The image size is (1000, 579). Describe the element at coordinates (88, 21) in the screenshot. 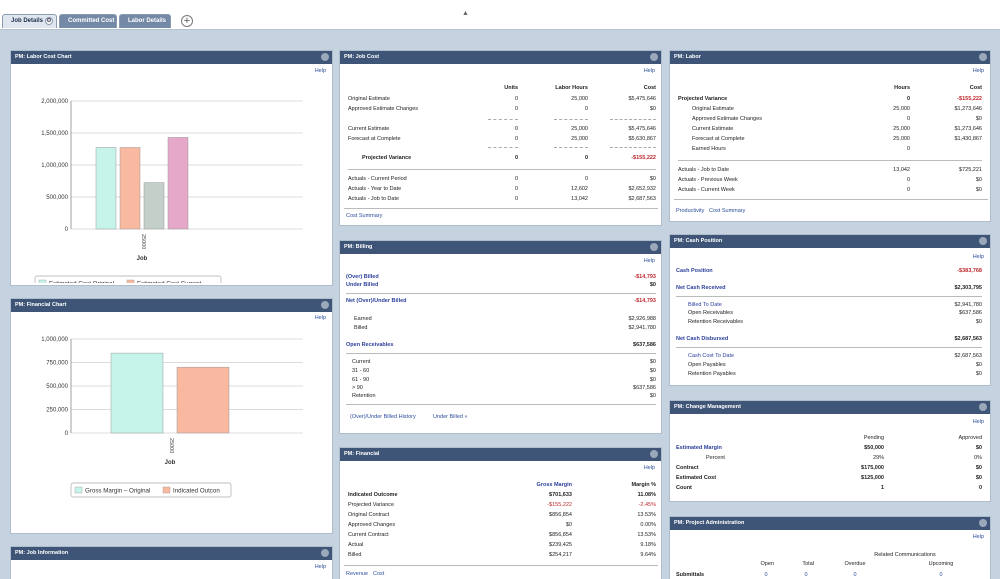

I see `tab-committed-cost: Committed Cost` at that location.